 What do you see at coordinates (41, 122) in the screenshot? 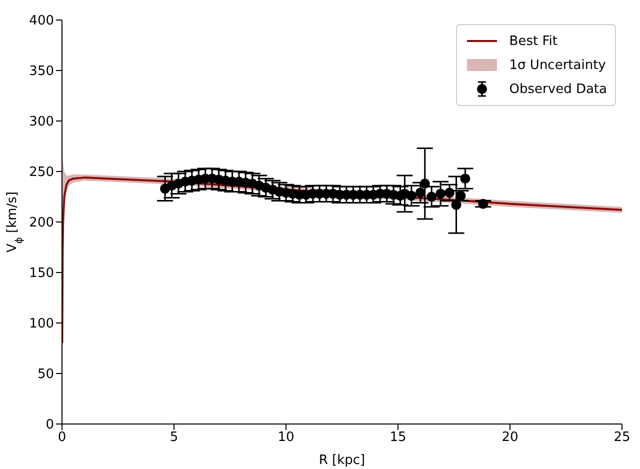
I see `y-tick-label: 300` at bounding box center [41, 122].